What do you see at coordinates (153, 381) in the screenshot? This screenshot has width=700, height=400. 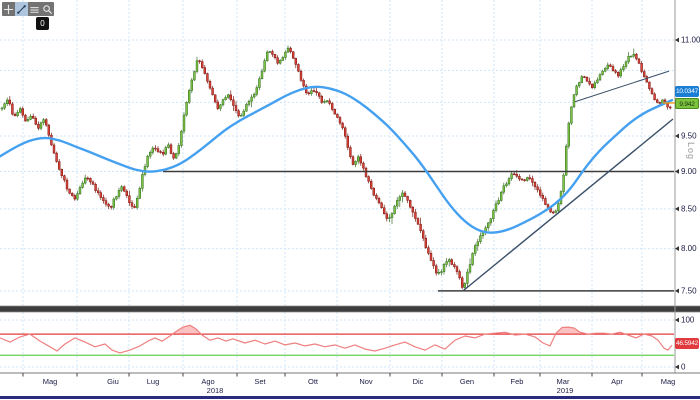 I see `month-label: Lug` at bounding box center [153, 381].